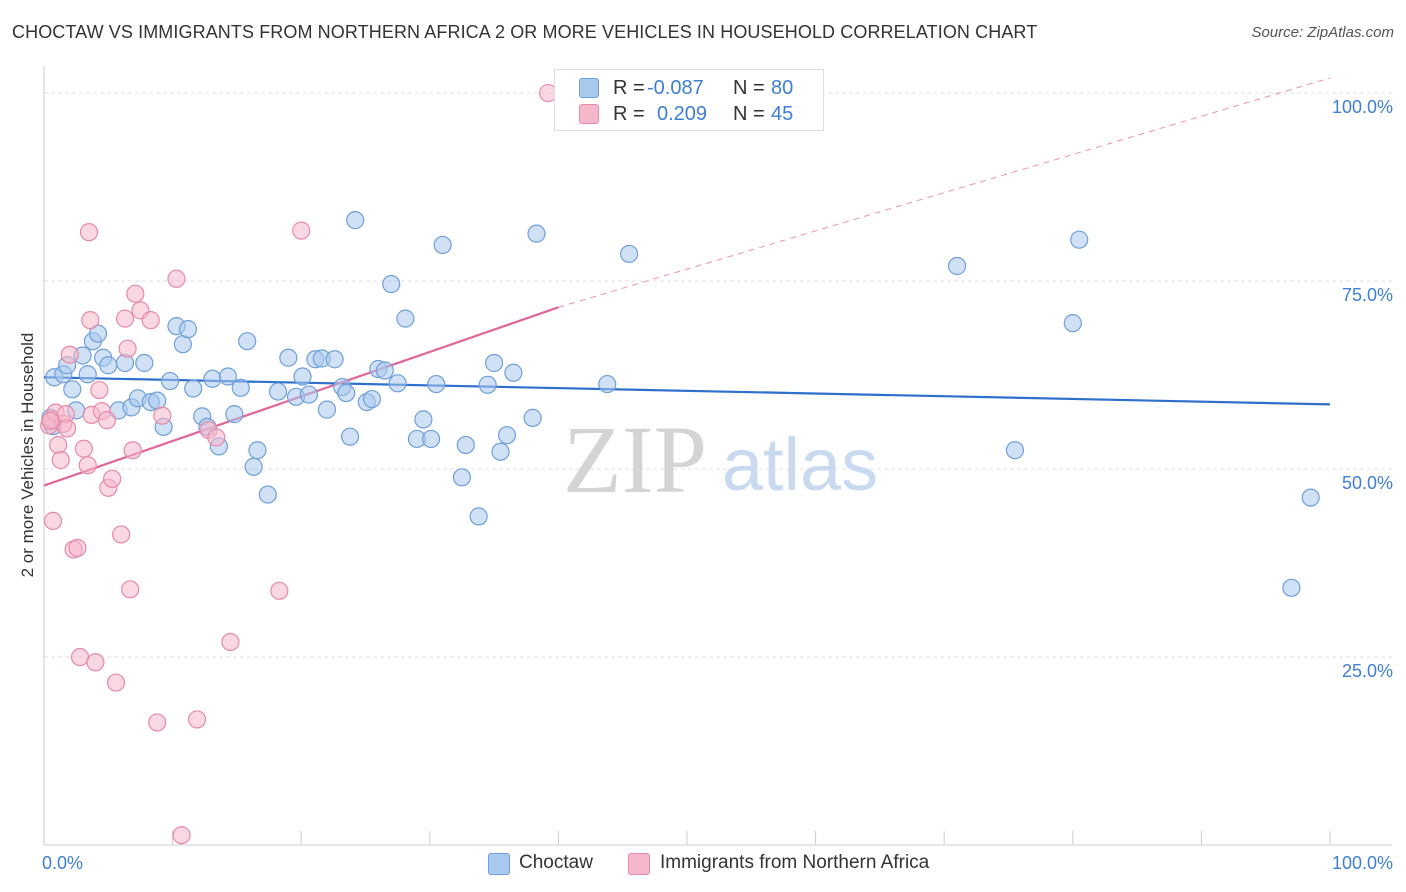 The height and width of the screenshot is (892, 1406). What do you see at coordinates (589, 88) in the screenshot?
I see `legend-swatch-choctaw` at bounding box center [589, 88].